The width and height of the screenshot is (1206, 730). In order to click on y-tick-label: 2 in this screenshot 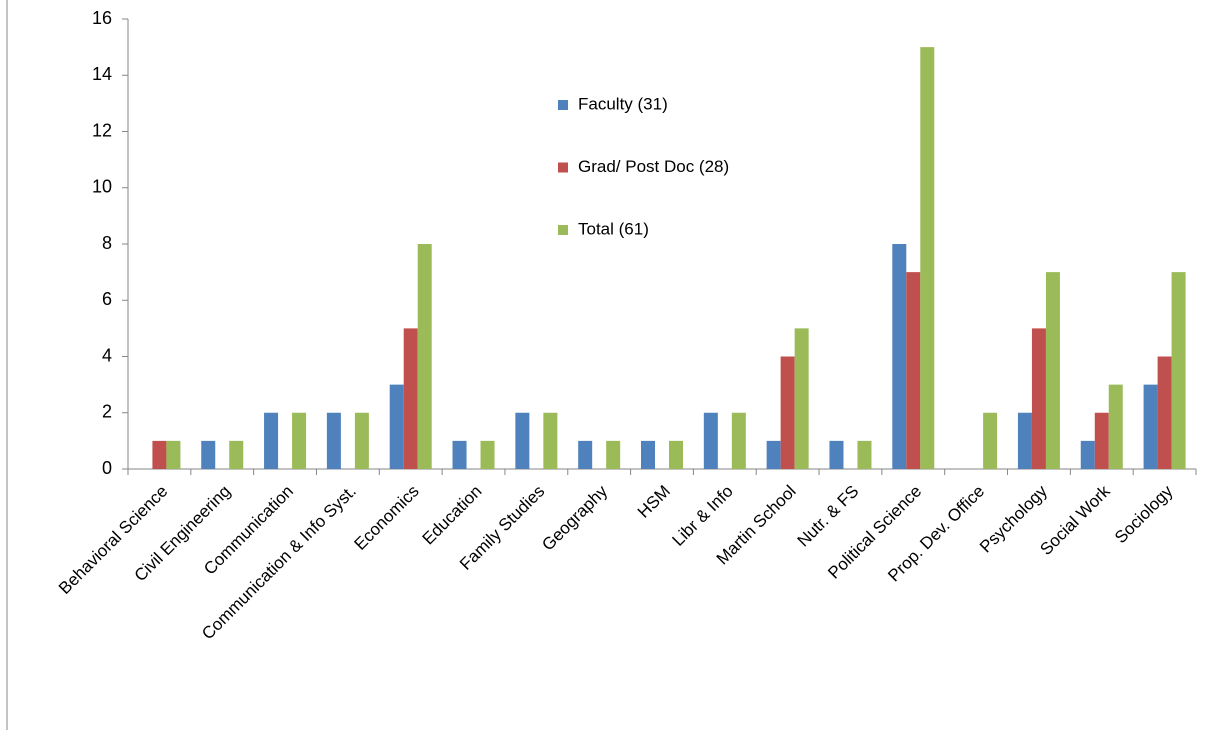, I will do `click(107, 412)`.